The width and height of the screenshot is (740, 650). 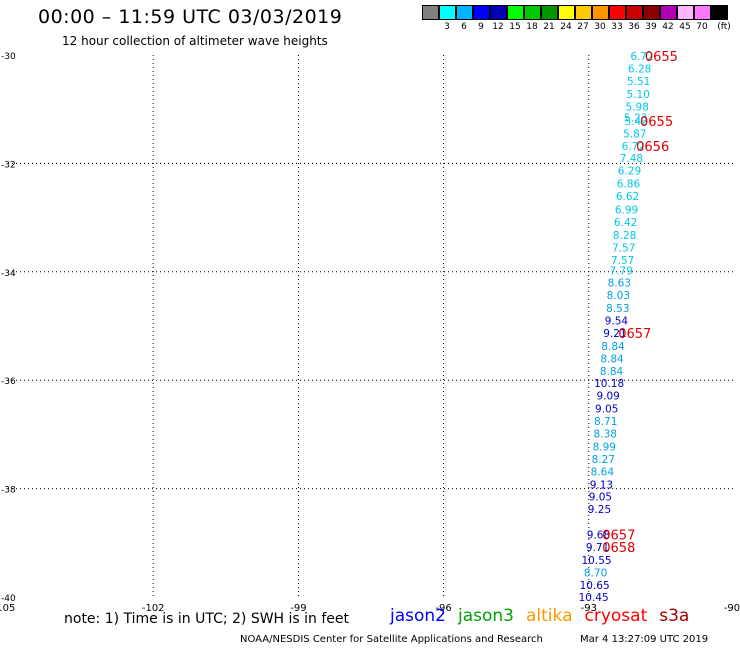 I want to click on wave-height-value: 7.48, so click(x=631, y=159).